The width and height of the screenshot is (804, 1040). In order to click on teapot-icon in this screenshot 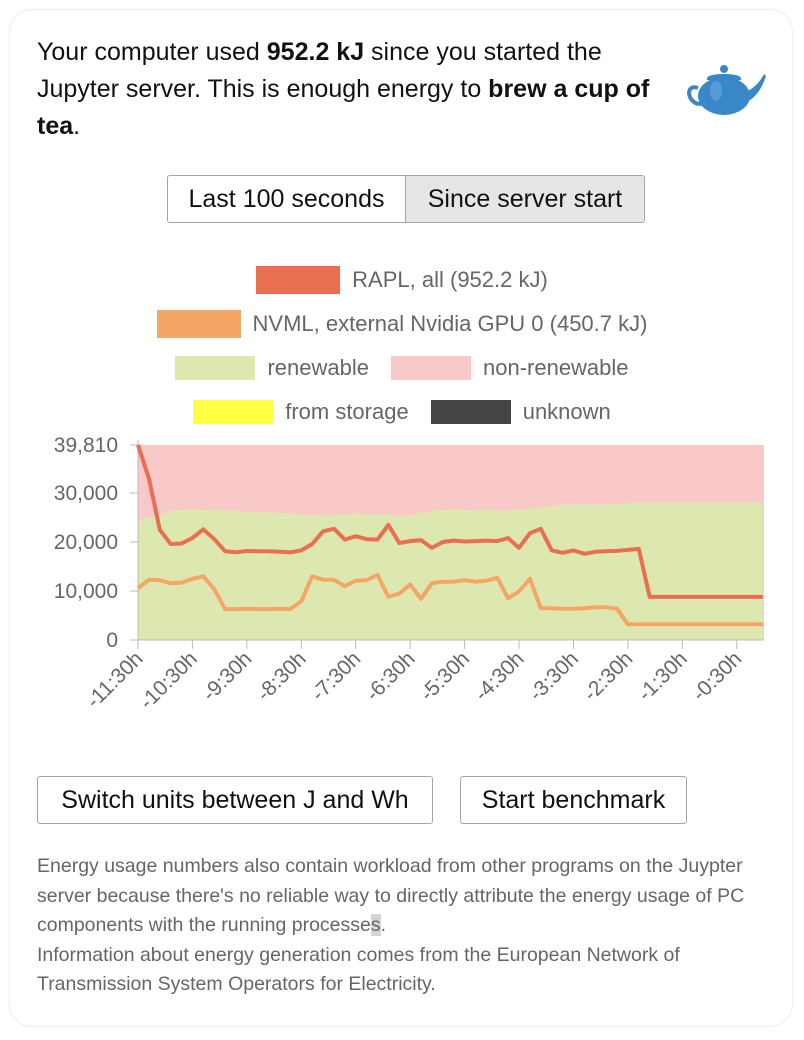, I will do `click(726, 90)`.